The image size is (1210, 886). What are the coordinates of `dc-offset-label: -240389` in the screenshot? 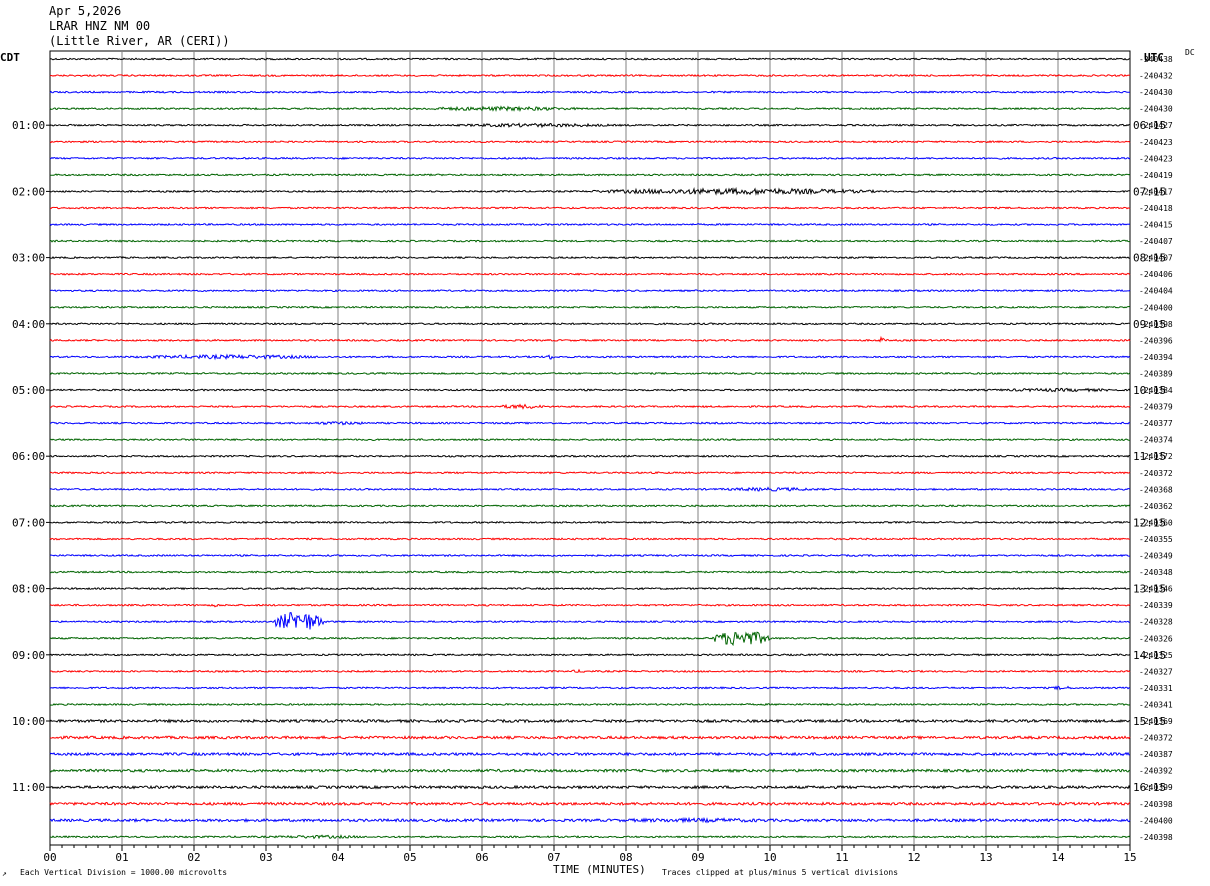 It's located at (1156, 373).